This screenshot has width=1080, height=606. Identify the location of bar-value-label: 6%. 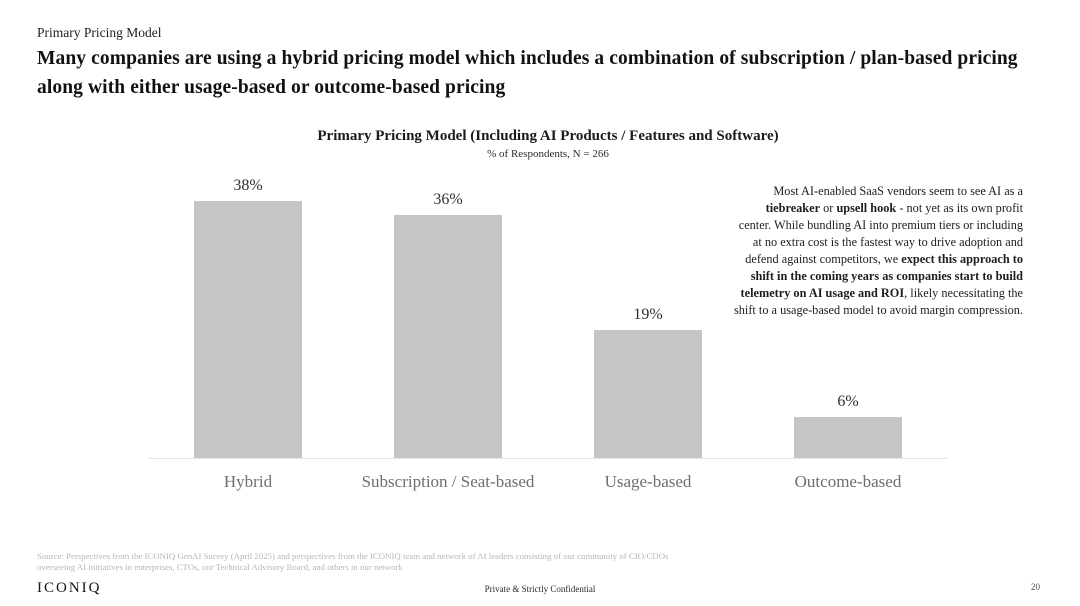
(848, 401).